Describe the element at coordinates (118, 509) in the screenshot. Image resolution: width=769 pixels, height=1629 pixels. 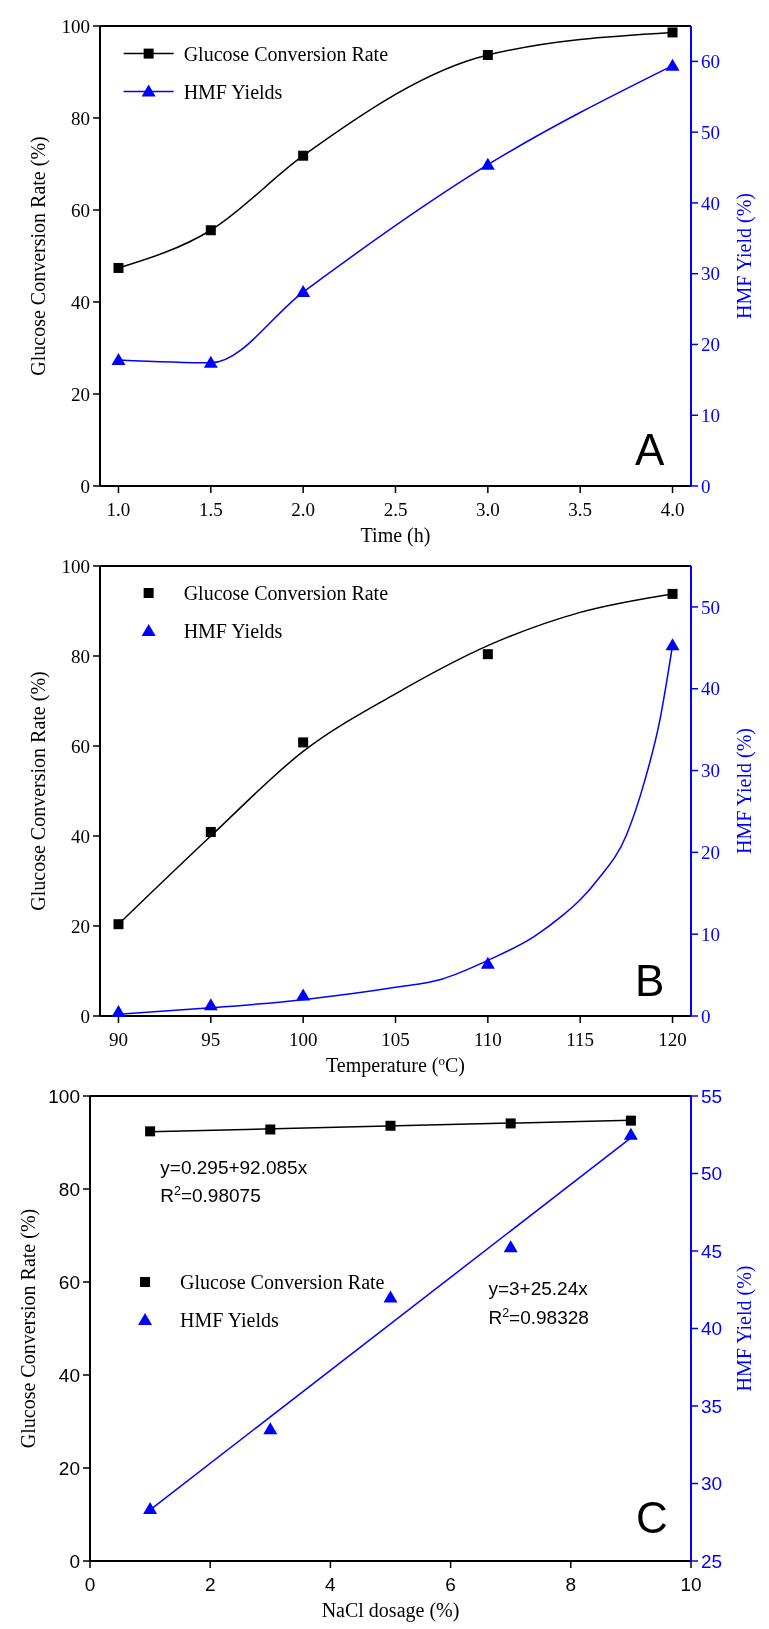
I see `x-tick-label: 1.0` at that location.